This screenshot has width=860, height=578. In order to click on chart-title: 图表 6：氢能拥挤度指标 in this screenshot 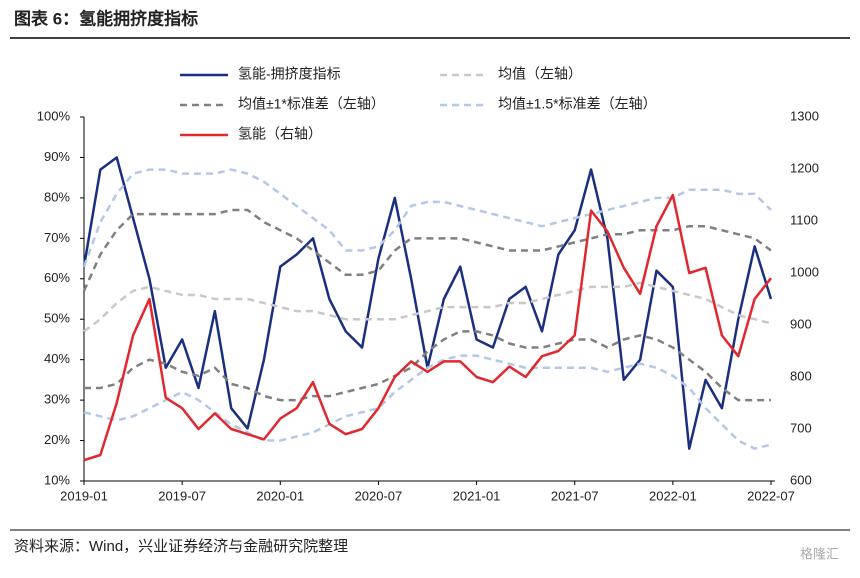, I will do `click(106, 18)`.